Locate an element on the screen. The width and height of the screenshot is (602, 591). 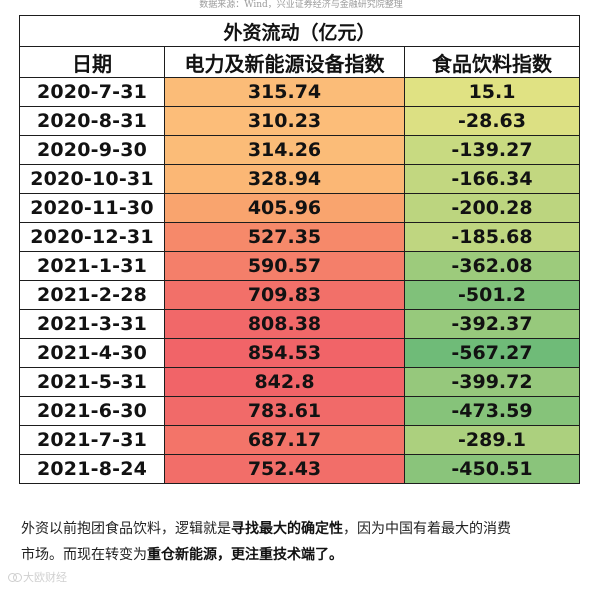
table-row: 2020-7-31 315.74 15.1 is located at coordinates (300, 92).